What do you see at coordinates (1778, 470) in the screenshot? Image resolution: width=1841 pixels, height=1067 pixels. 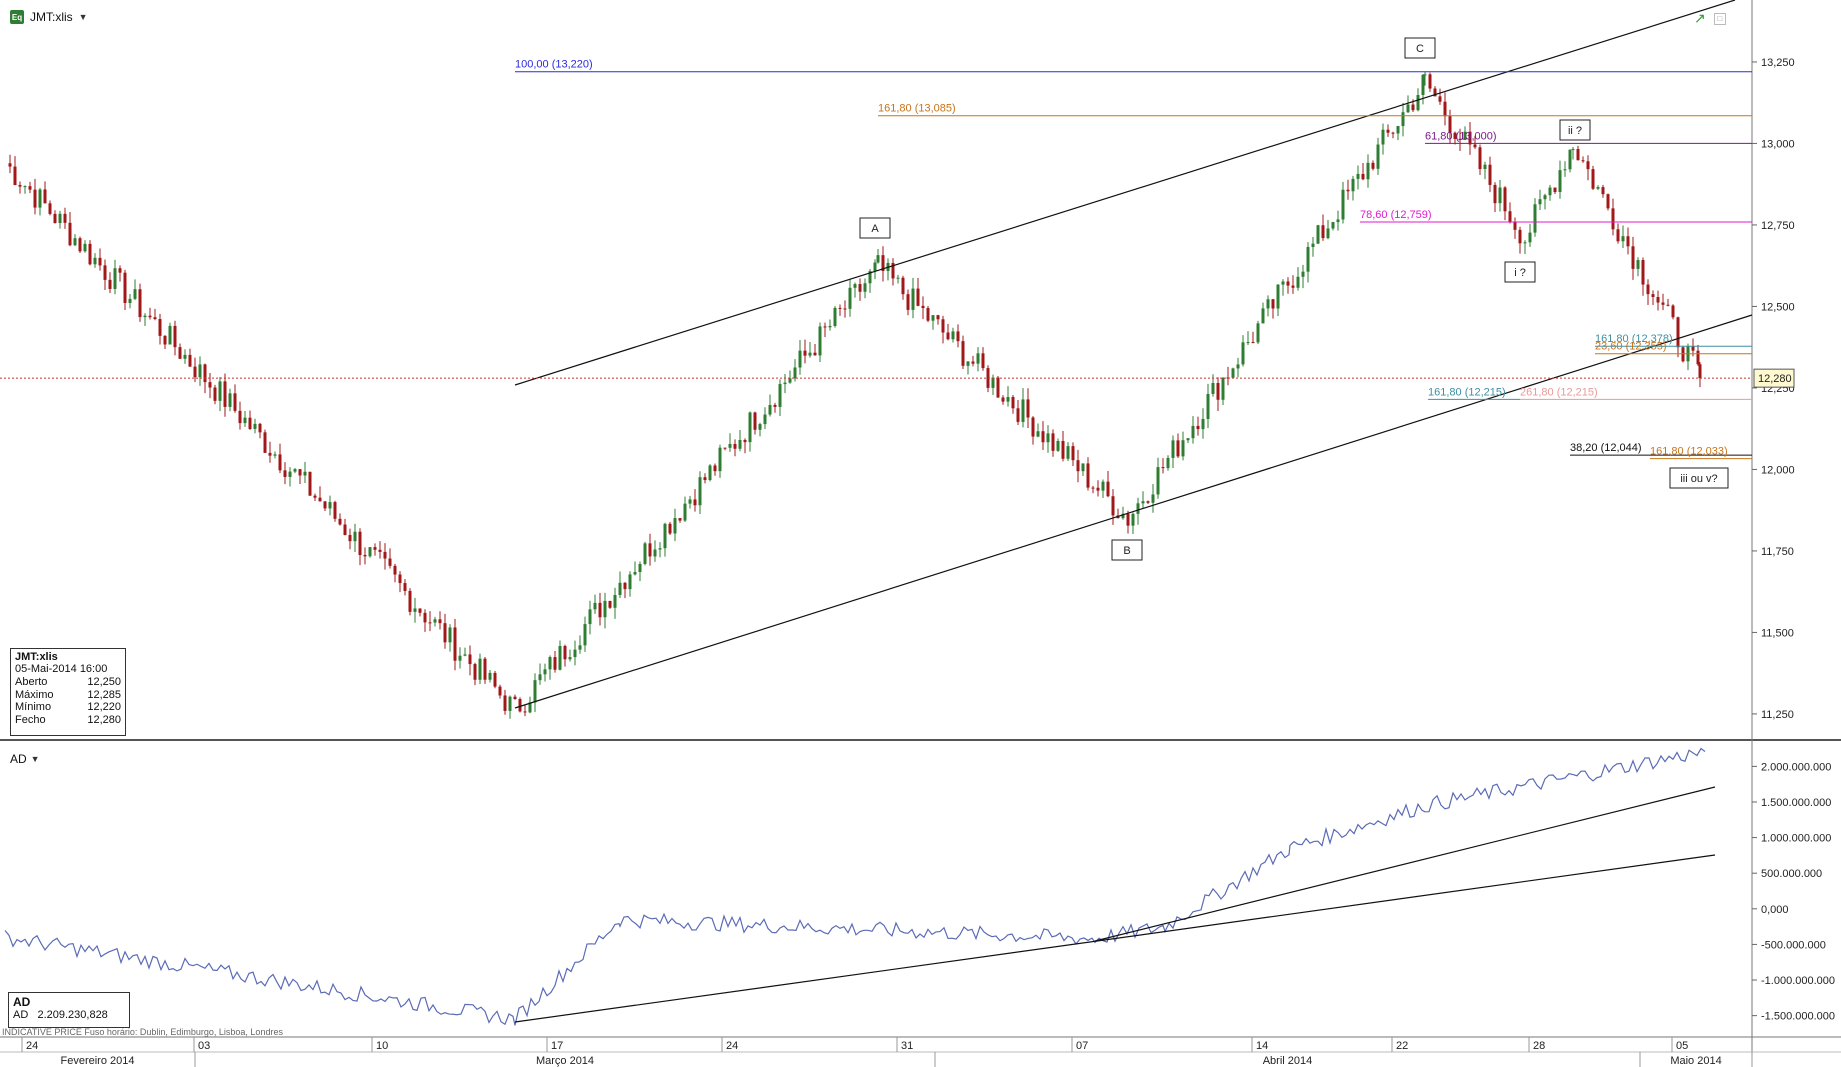 I see `price-tick-label: 12,000` at bounding box center [1778, 470].